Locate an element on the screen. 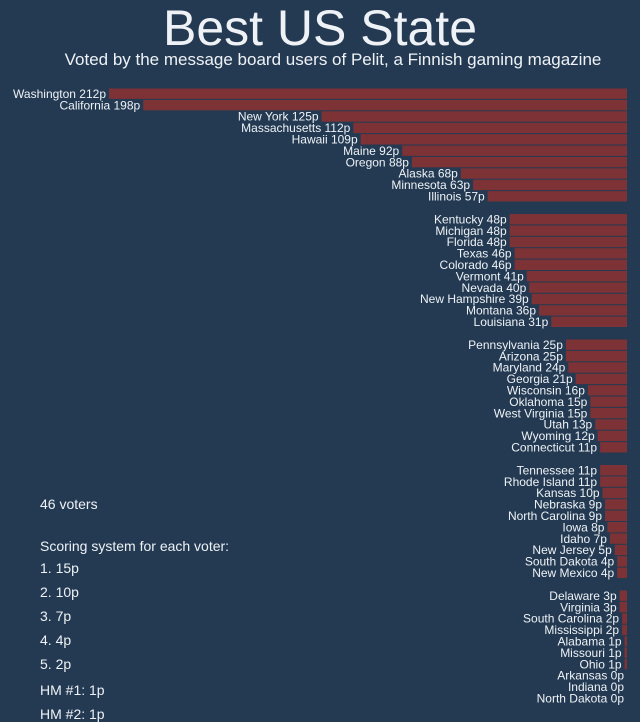  bar-illinois is located at coordinates (557, 196).